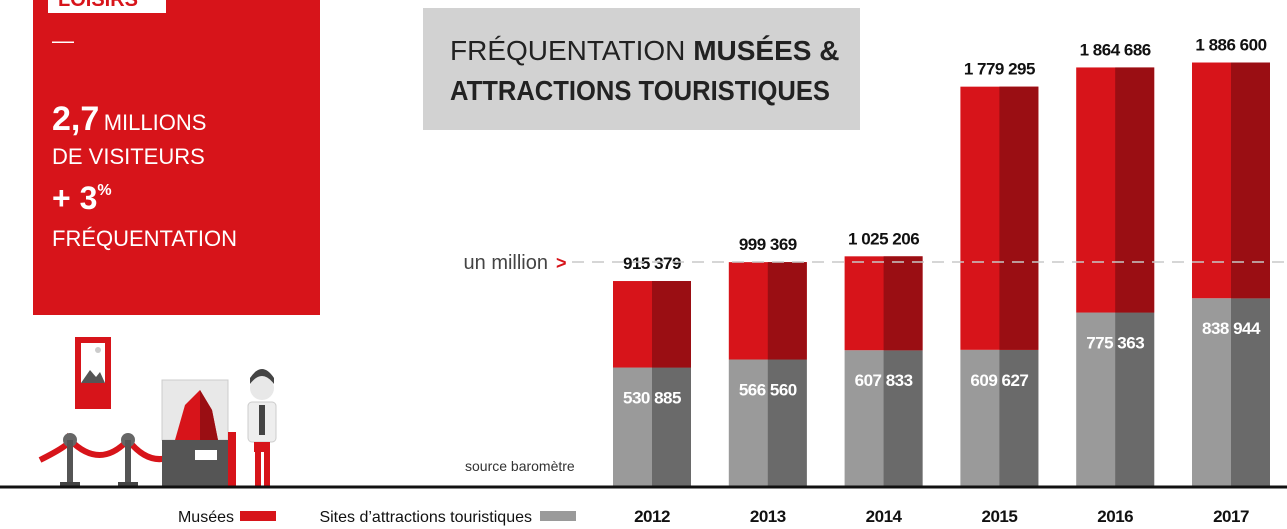 Image resolution: width=1287 pixels, height=529 pixels. Describe the element at coordinates (652, 263) in the screenshot. I see `total-label: 915 379` at that location.